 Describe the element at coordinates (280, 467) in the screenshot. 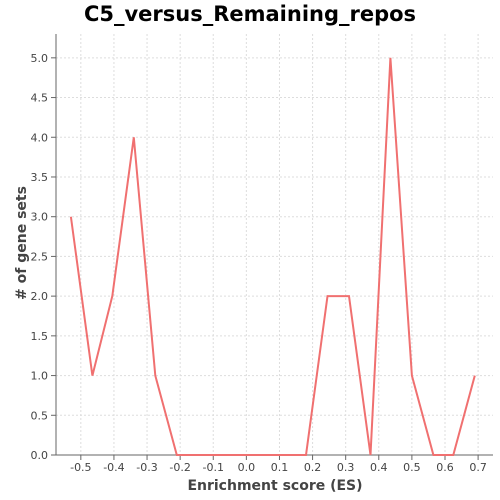

I see `x-tick-label: 0.1` at that location.